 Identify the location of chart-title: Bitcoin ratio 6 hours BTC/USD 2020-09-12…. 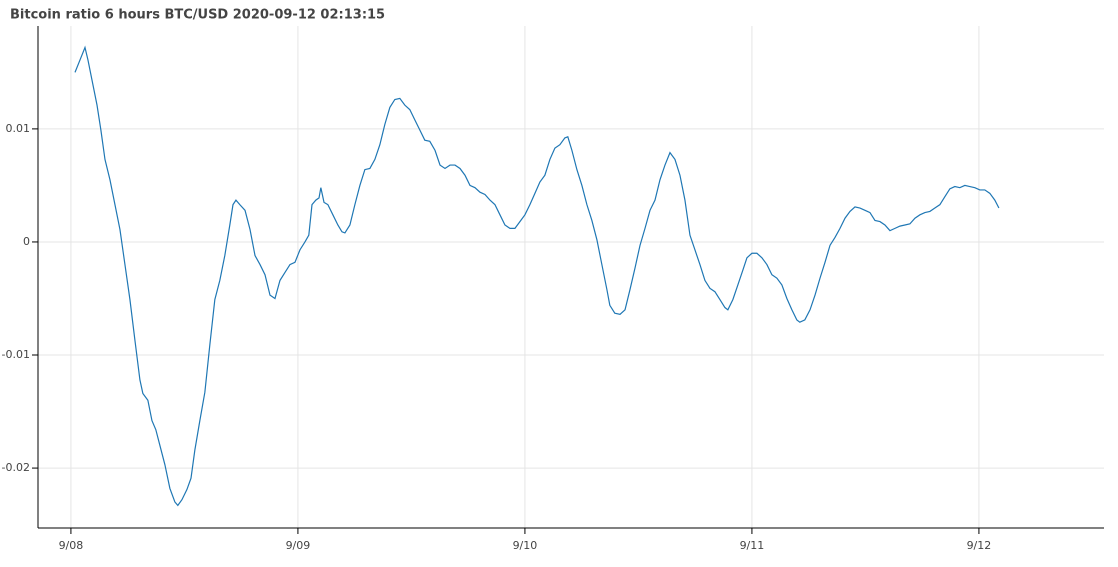
(197, 15).